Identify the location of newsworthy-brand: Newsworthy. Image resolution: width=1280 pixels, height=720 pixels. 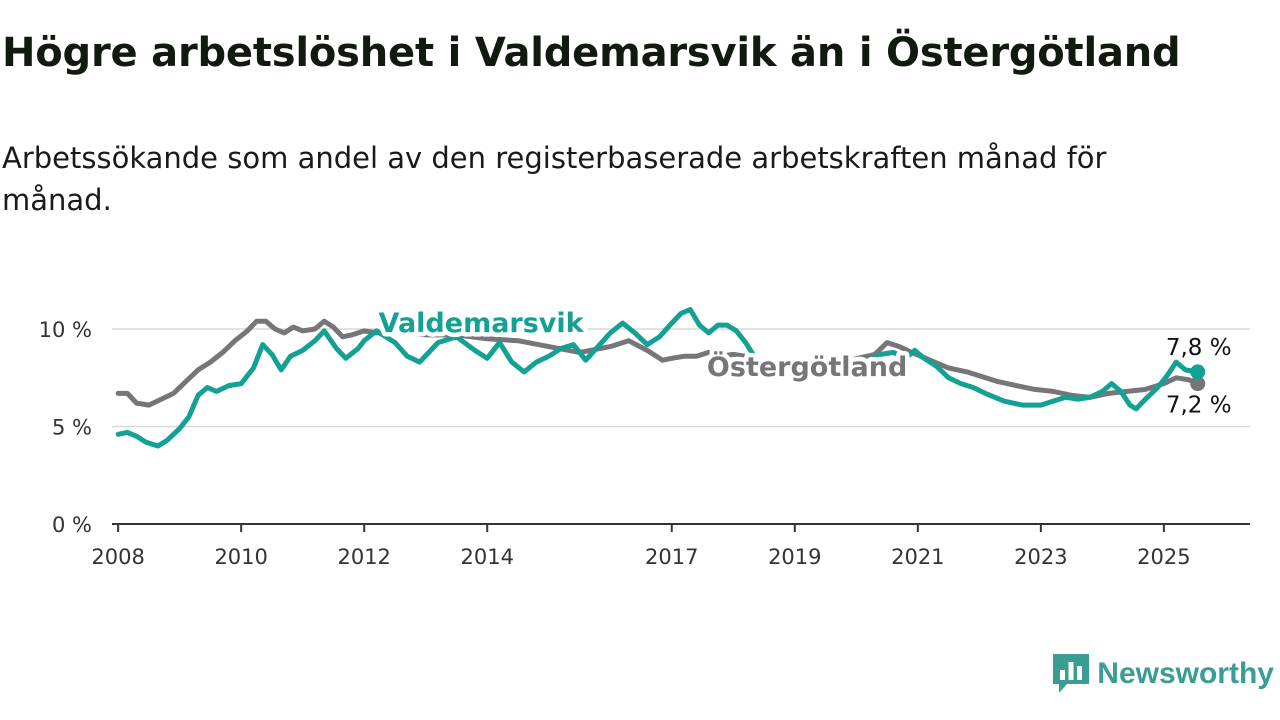
(1163, 674).